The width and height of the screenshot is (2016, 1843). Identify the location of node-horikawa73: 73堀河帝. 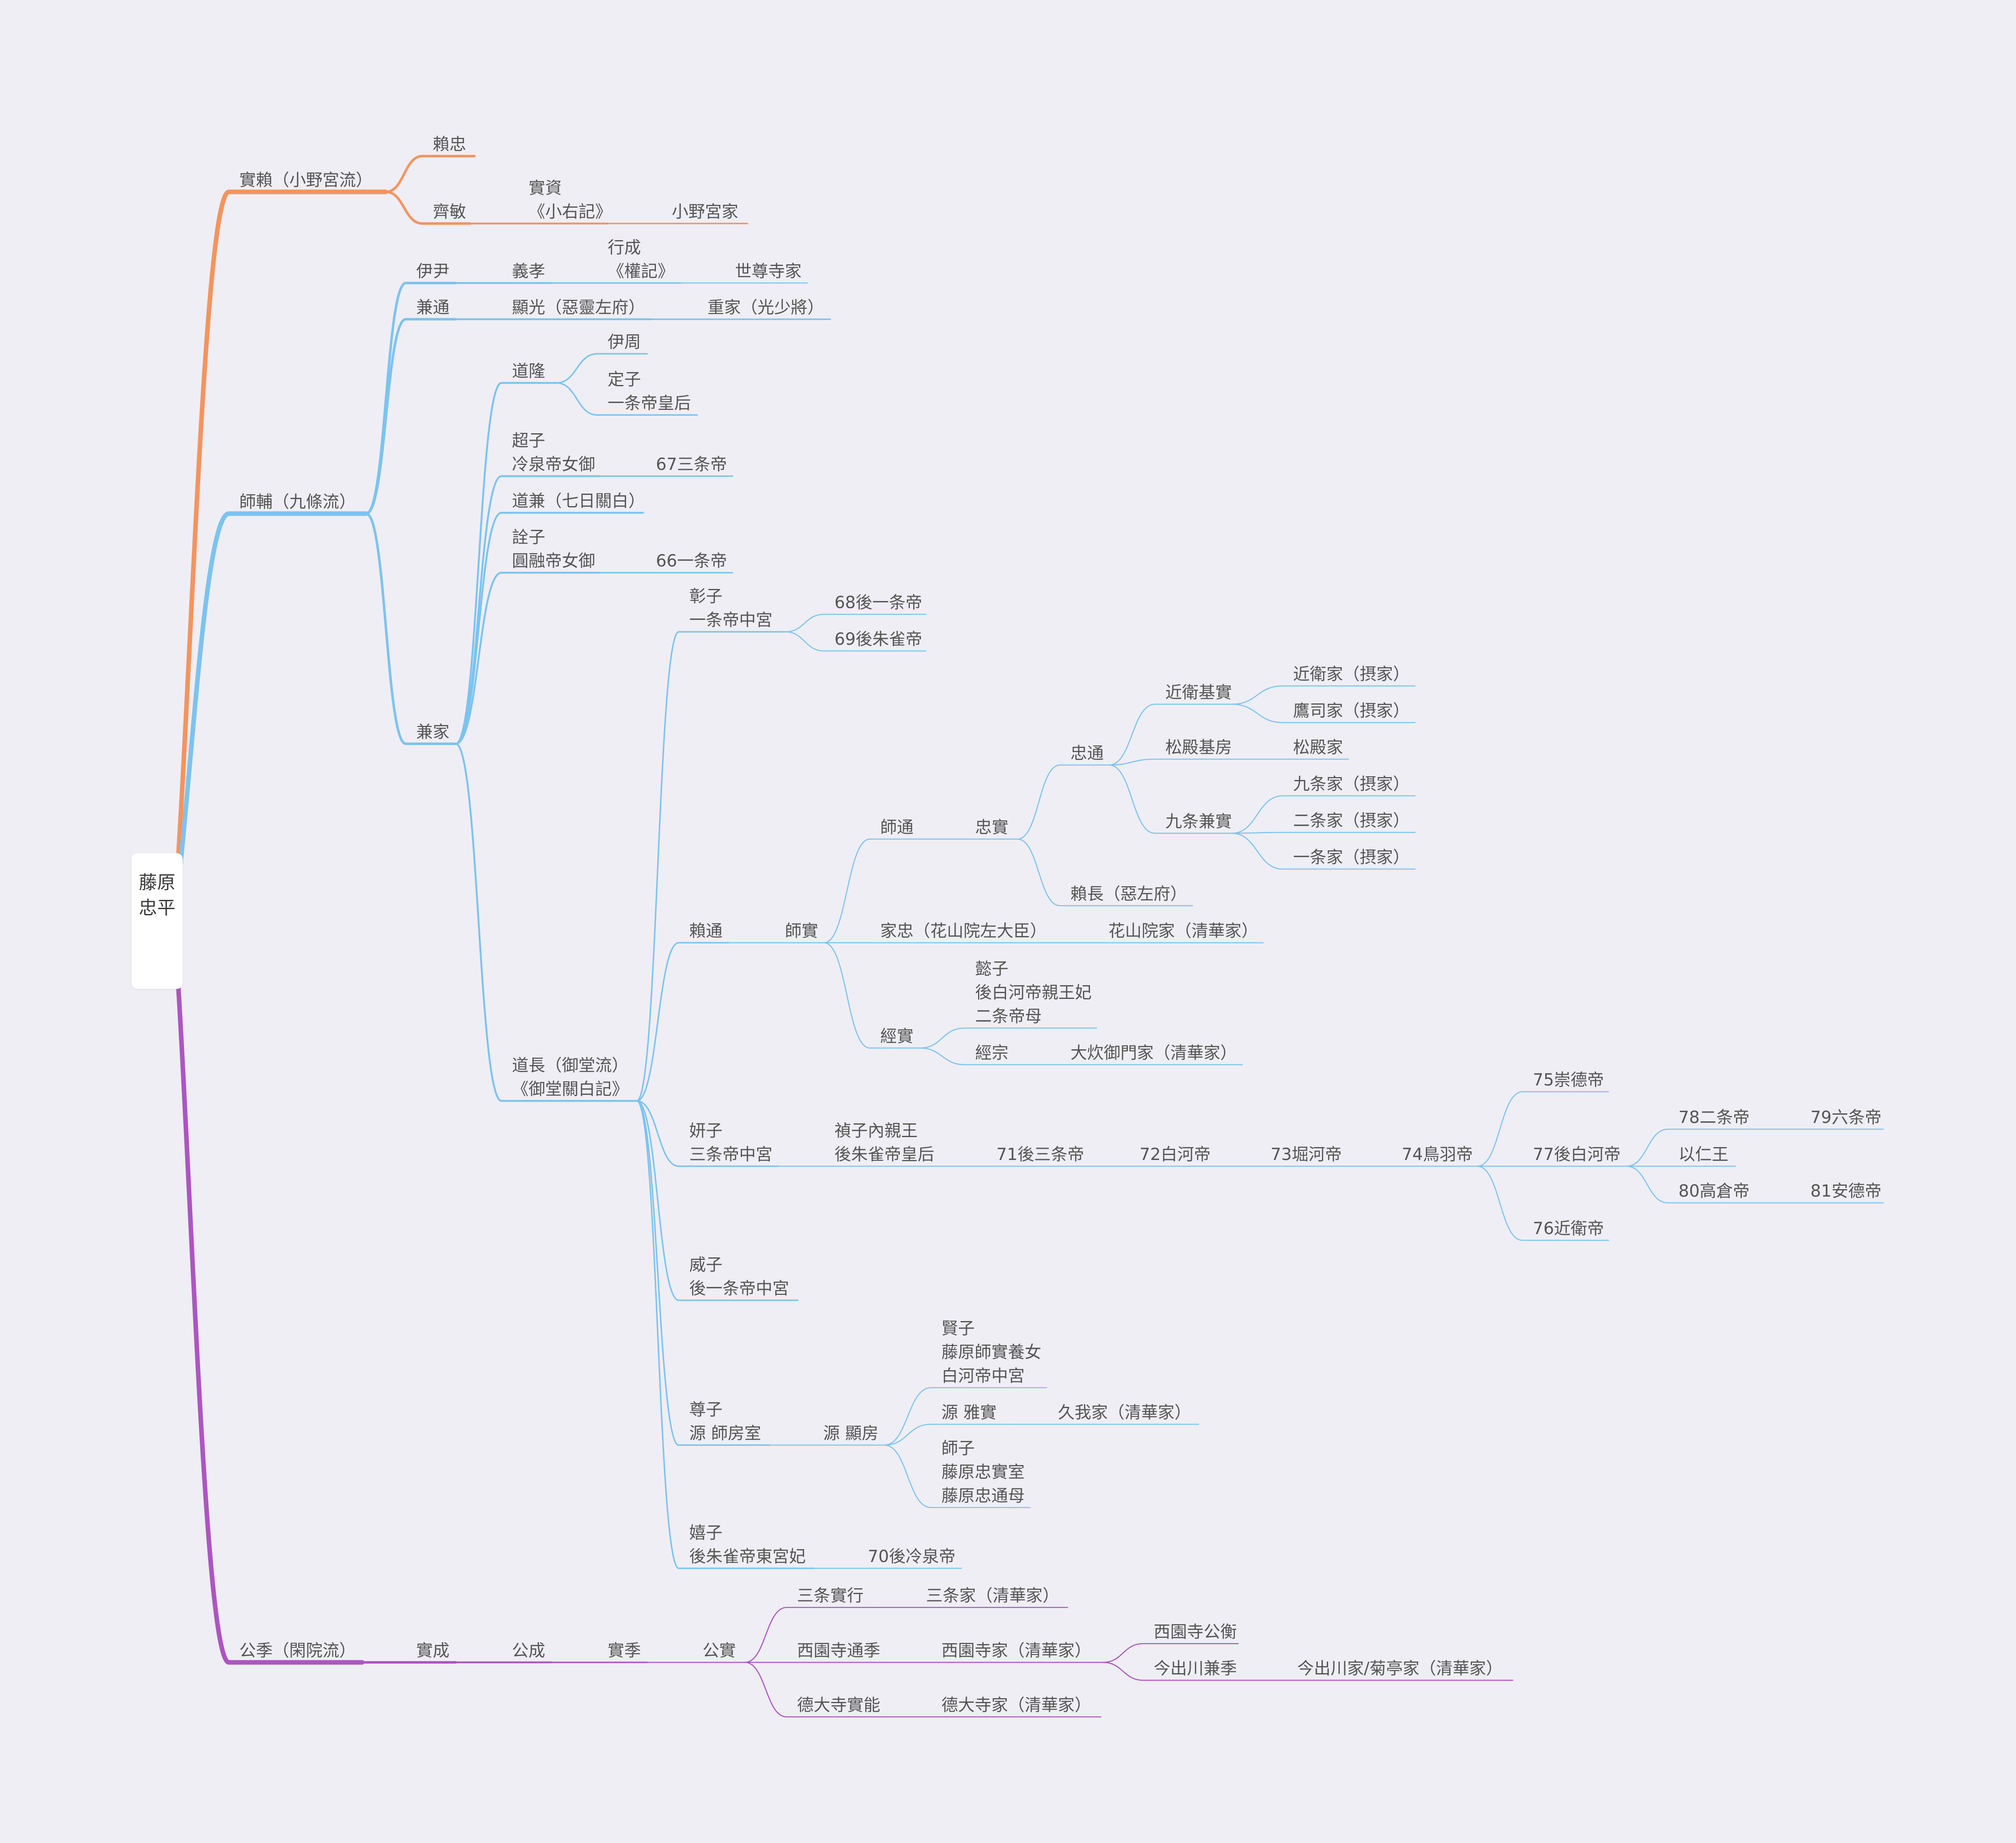
(1306, 1155).